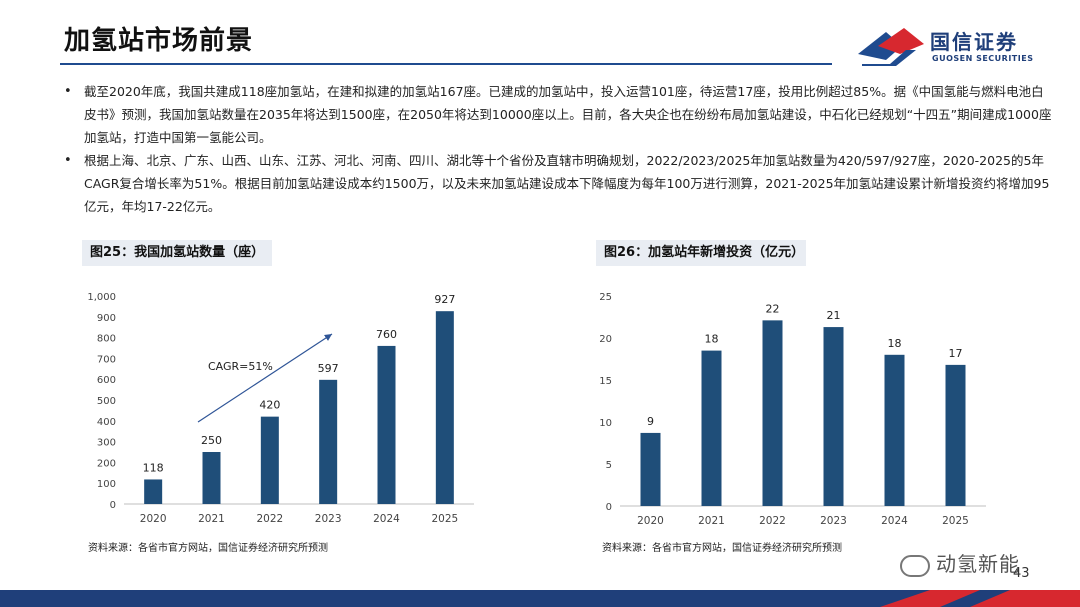  I want to click on footer-bar, so click(540, 598).